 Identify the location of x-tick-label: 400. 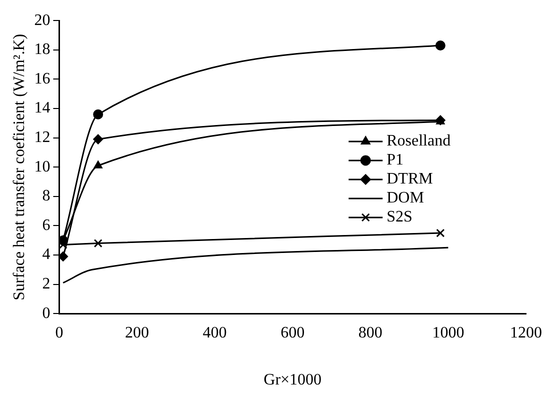
(214, 333).